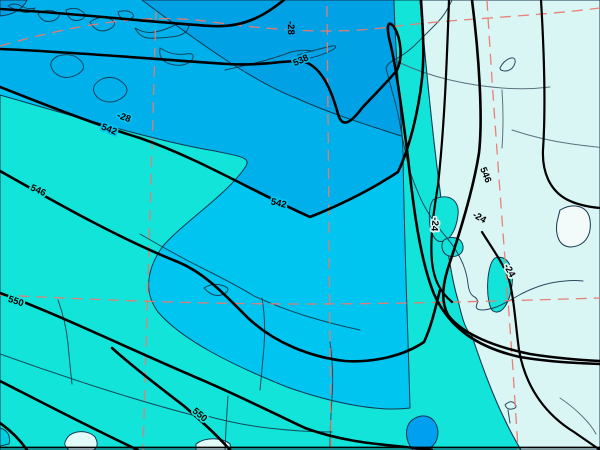 This screenshot has width=600, height=450. Describe the element at coordinates (434, 224) in the screenshot. I see `temp-contour-label--24: -24` at that location.